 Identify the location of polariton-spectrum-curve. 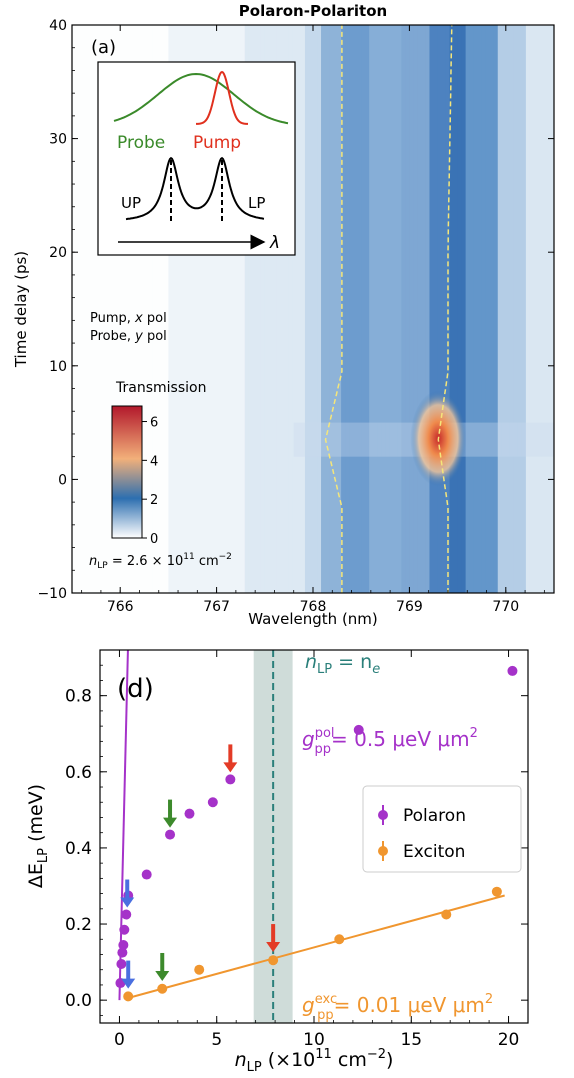
(195, 188).